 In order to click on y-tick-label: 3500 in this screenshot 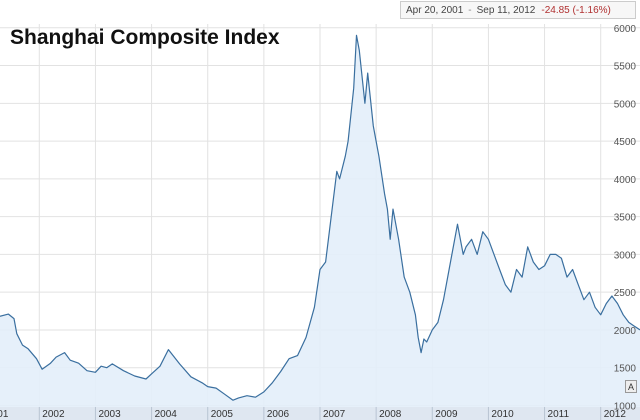, I will do `click(625, 218)`.